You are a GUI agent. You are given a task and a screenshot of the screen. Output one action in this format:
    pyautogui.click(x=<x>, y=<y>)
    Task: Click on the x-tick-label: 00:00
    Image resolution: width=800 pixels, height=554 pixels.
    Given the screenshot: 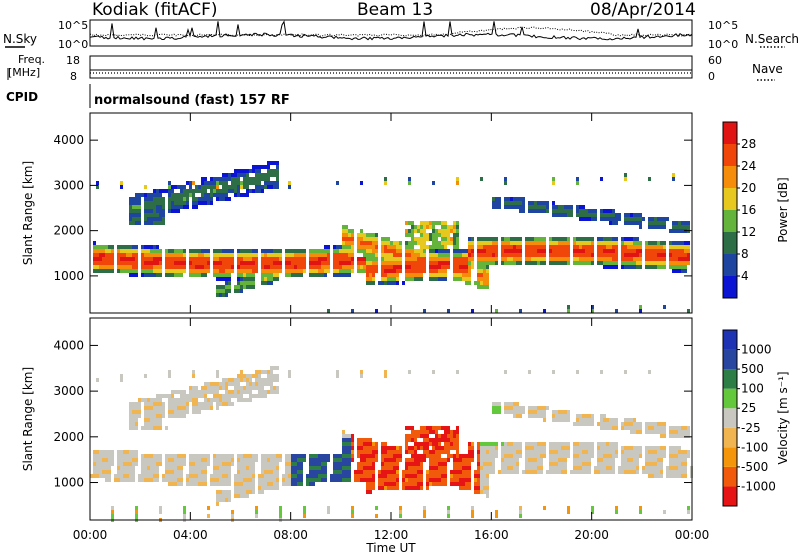 What is the action you would take?
    pyautogui.click(x=90, y=535)
    